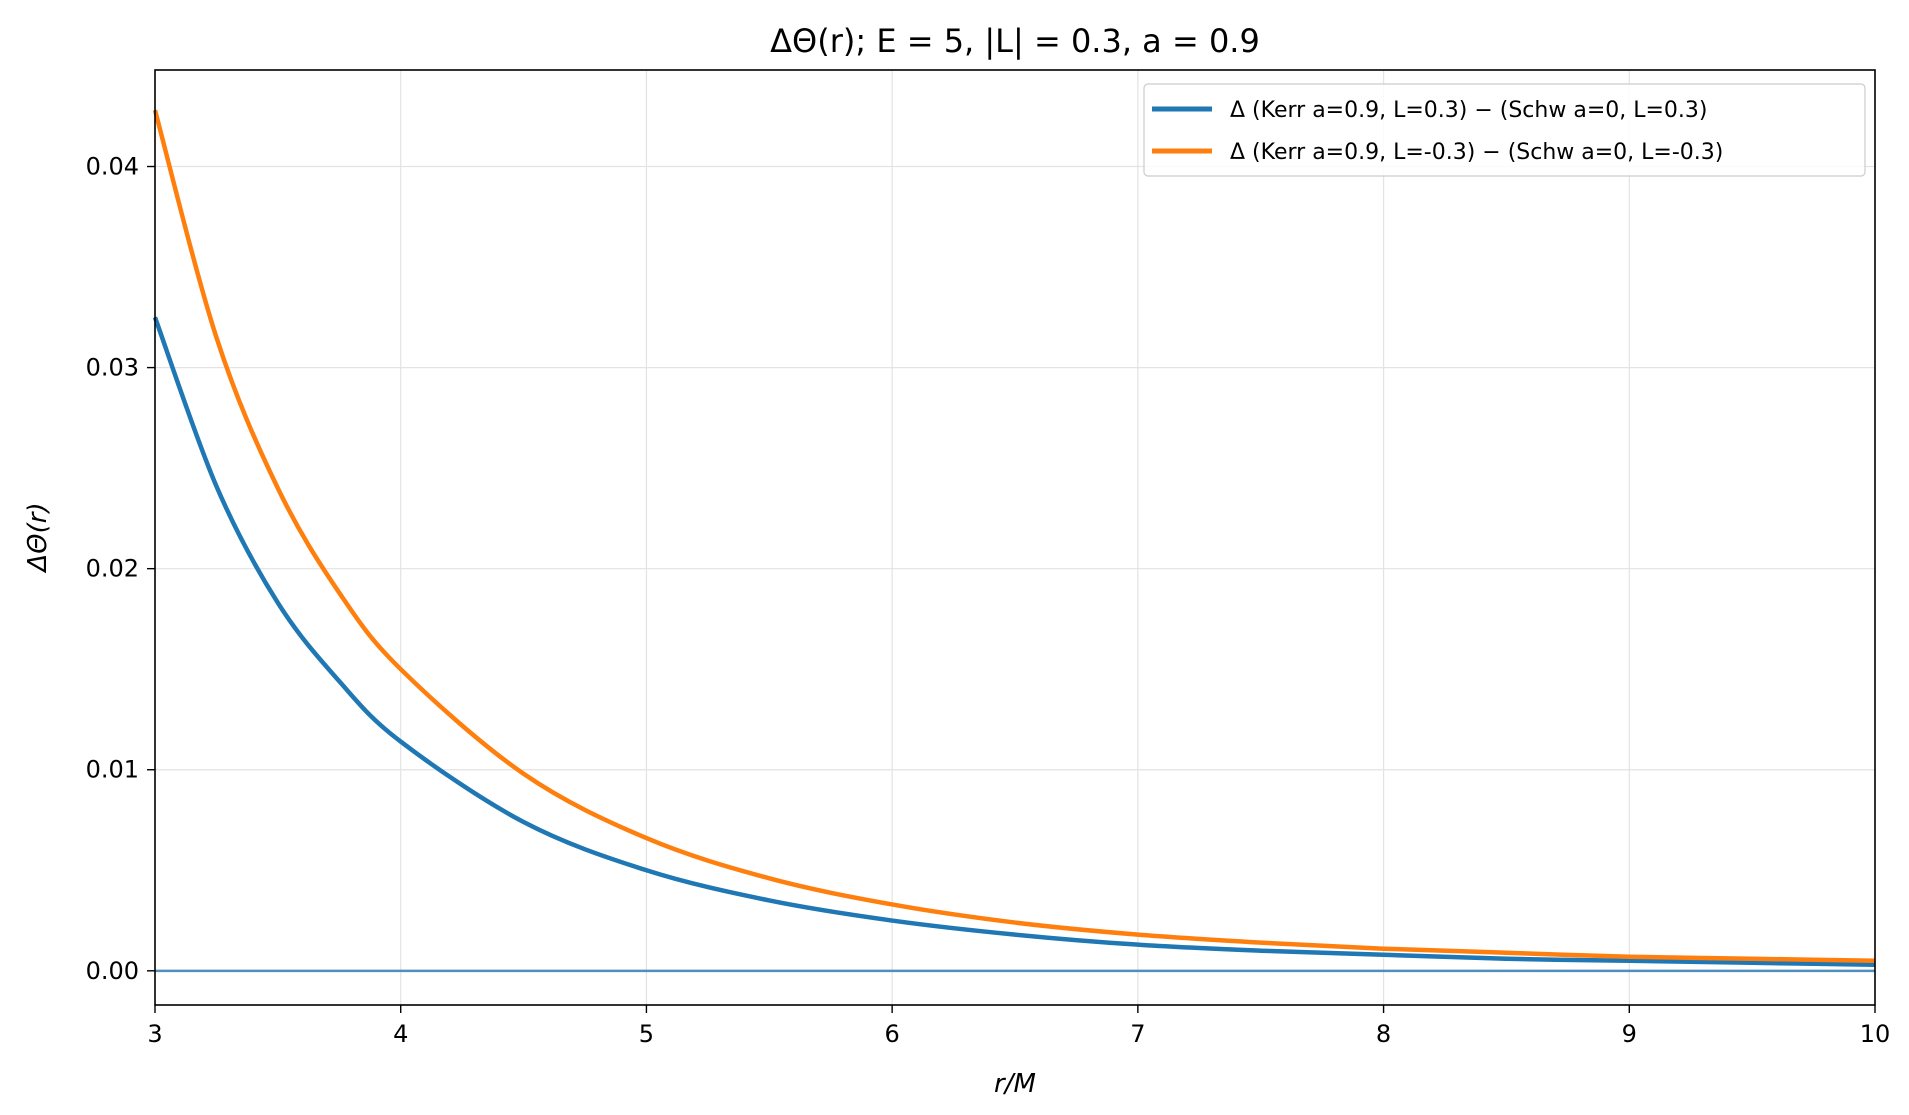  I want to click on x-tick-label: 9, so click(1629, 1034).